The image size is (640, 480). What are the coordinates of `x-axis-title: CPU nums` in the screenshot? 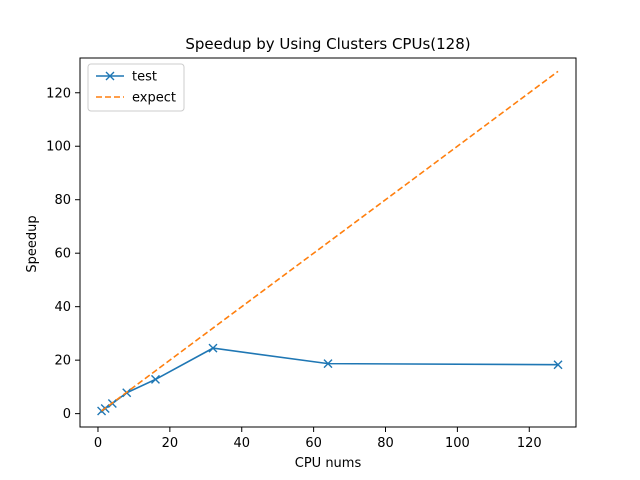 It's located at (328, 463).